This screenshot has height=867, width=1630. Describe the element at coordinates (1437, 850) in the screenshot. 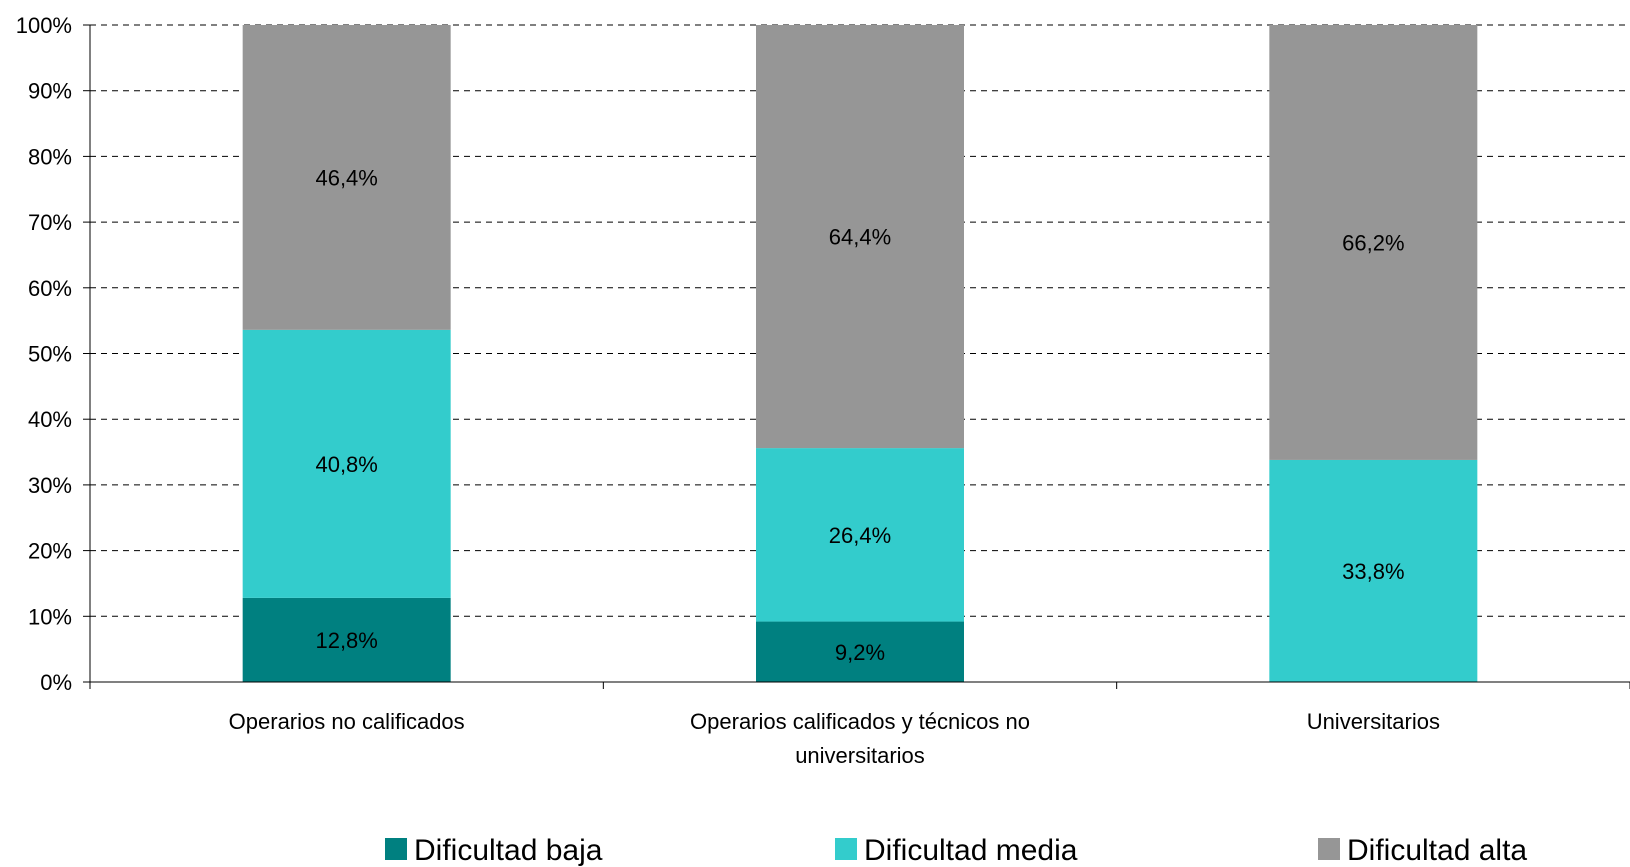

I see `legend-label: Dificultad alta` at that location.